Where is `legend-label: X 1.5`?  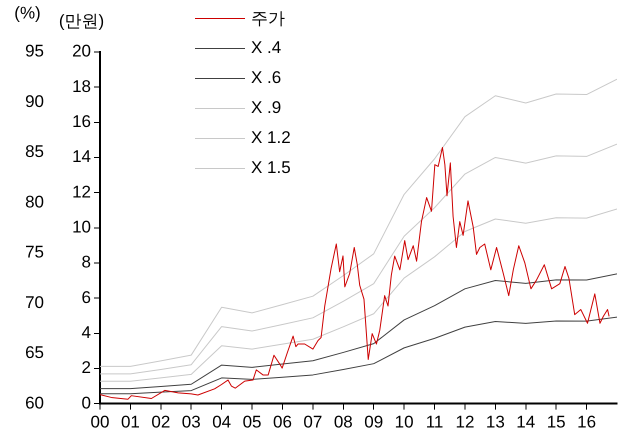
legend-label: X 1.5 is located at coordinates (271, 168).